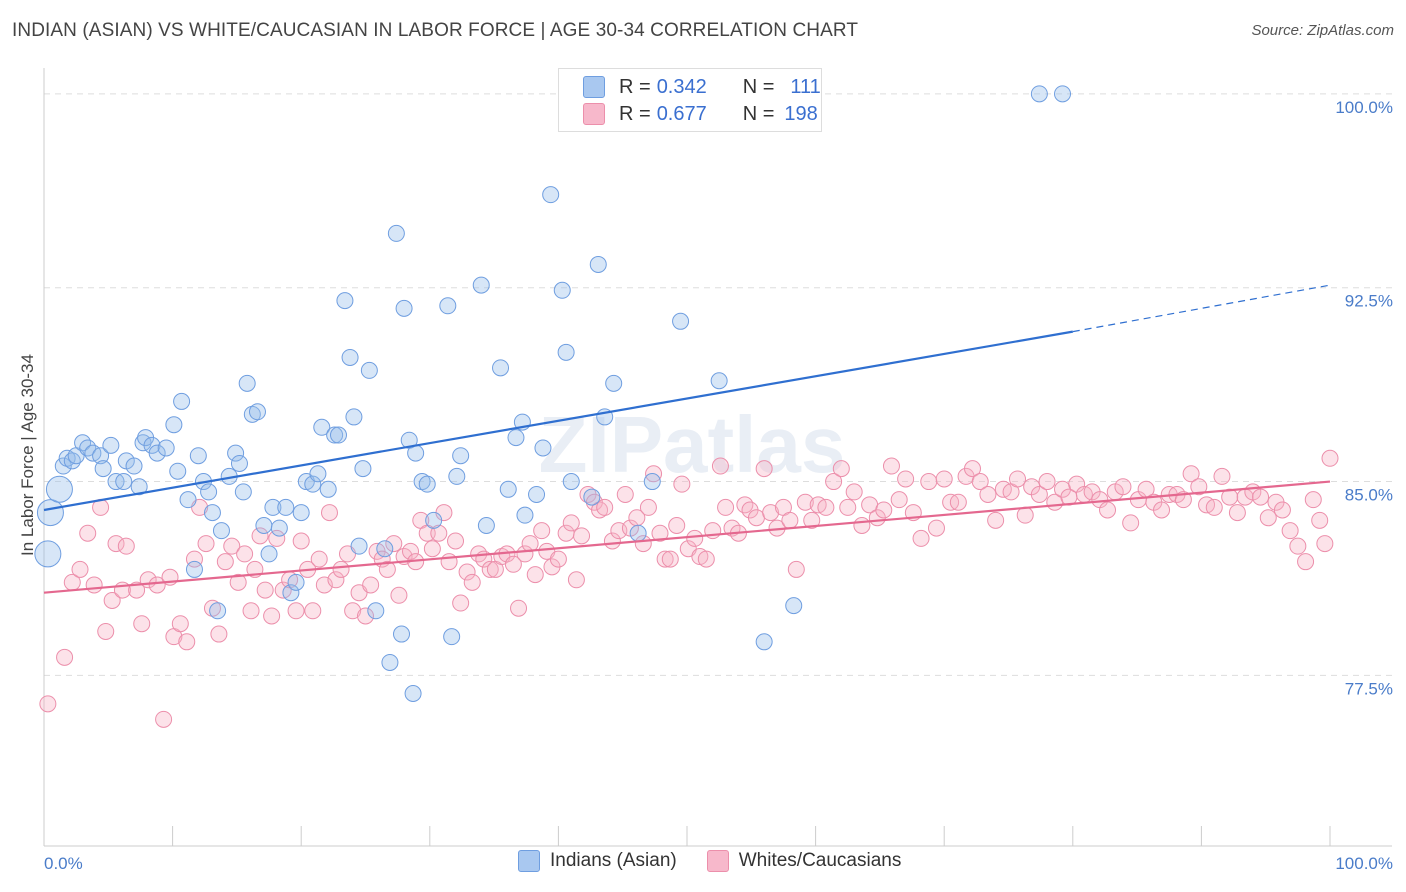  Describe the element at coordinates (1369, 301) in the screenshot. I see `y-tick-label: 92.5%` at that location.